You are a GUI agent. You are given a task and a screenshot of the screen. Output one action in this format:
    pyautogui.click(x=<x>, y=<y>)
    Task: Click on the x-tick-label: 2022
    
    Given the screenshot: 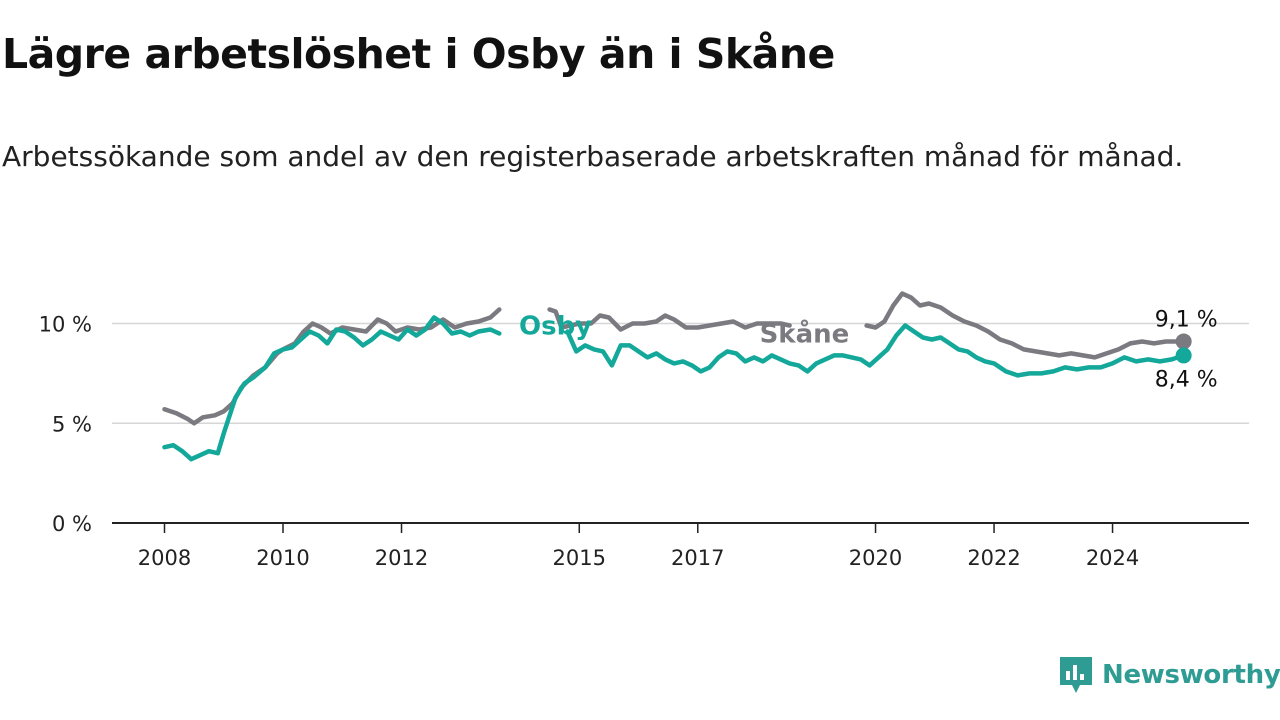 What is the action you would take?
    pyautogui.click(x=993, y=558)
    